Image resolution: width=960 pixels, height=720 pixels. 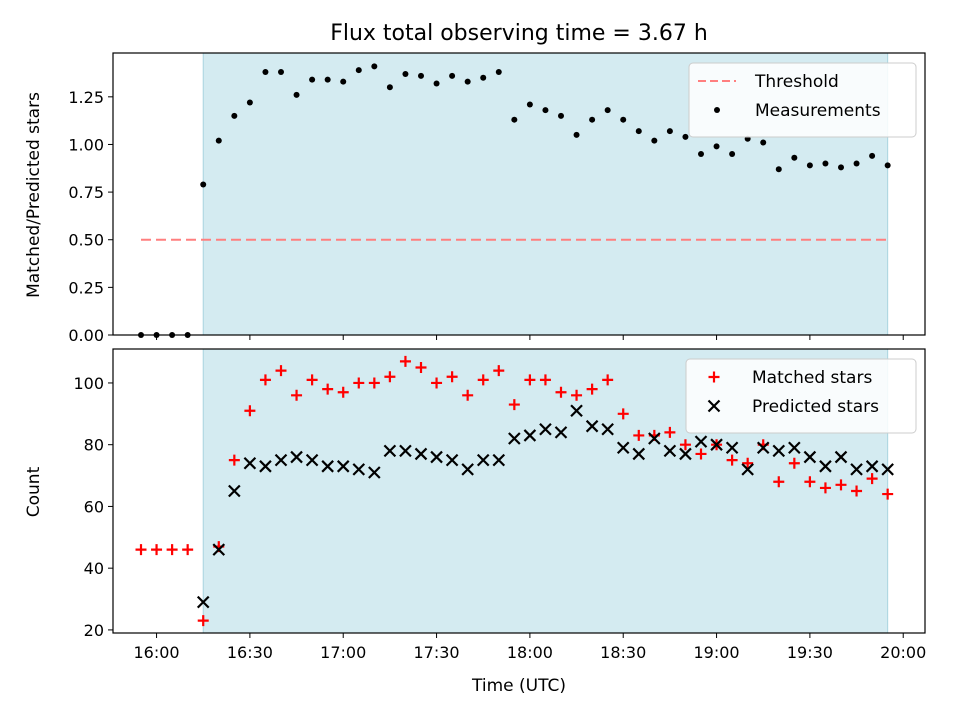 What do you see at coordinates (86, 240) in the screenshot?
I see `top-y-tick-label: 0.50` at bounding box center [86, 240].